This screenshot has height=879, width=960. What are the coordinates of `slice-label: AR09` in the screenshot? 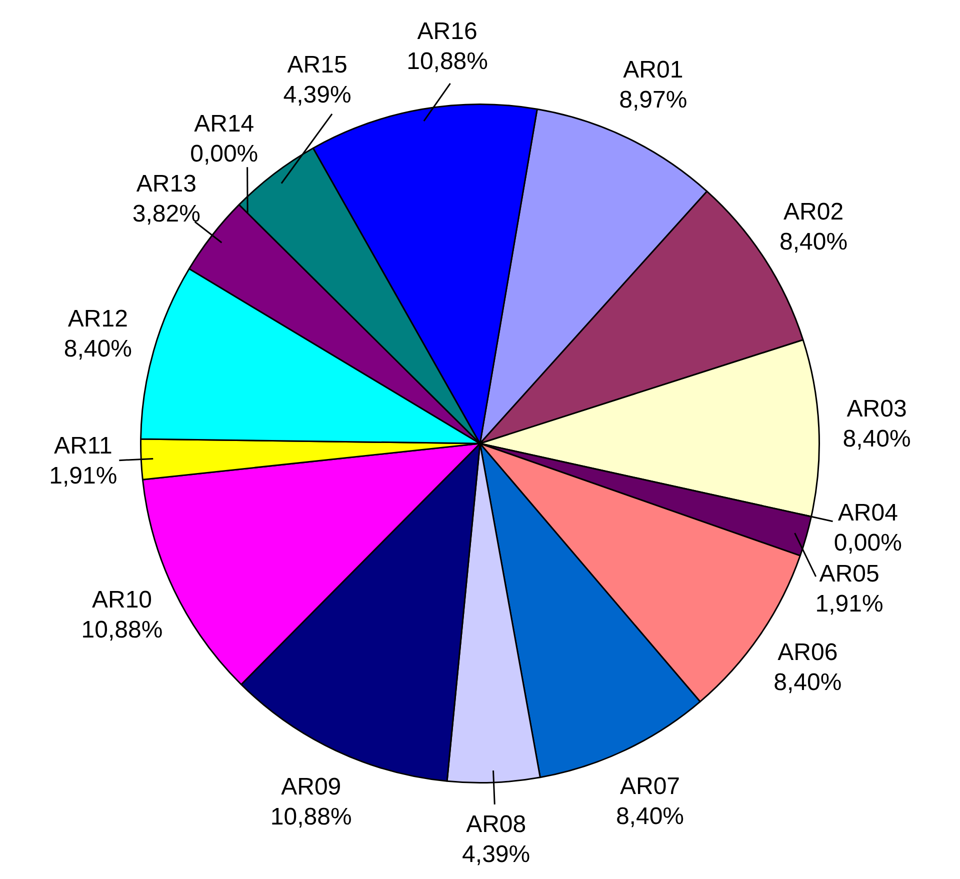 It's located at (311, 787).